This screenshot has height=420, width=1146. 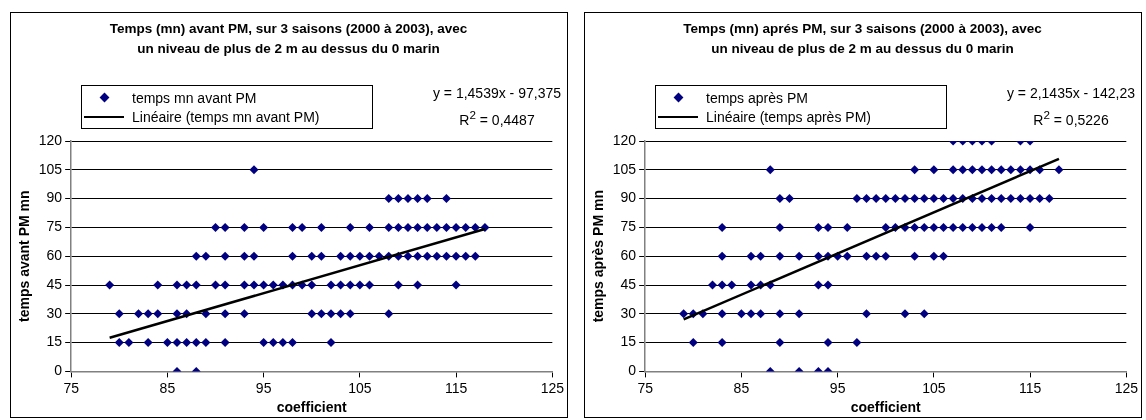 What do you see at coordinates (497, 118) in the screenshot?
I see `text: R$^{2}$ = 0,4487` at bounding box center [497, 118].